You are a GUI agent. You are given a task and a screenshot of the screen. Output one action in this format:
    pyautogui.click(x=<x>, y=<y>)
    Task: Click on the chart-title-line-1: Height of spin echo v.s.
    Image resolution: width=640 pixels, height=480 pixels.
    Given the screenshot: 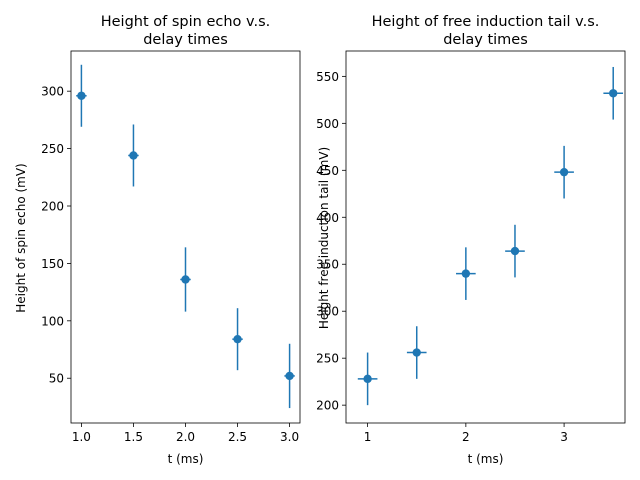 What is the action you would take?
    pyautogui.click(x=186, y=22)
    